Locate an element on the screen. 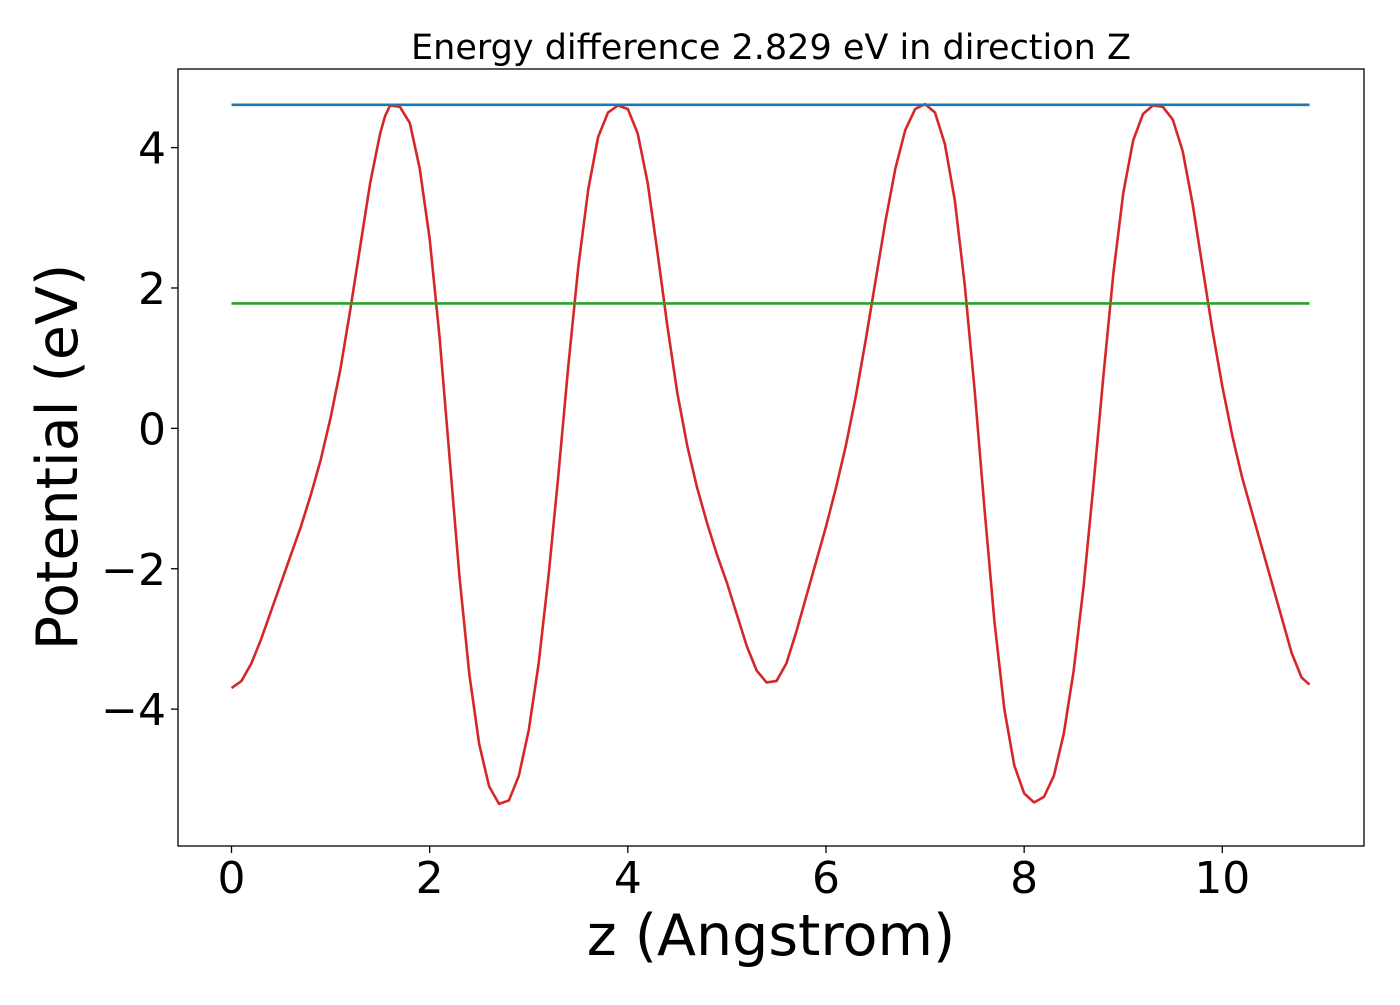 Image resolution: width=1400 pixels, height=1005 pixels. x-tick-label: 2 is located at coordinates (430, 878).